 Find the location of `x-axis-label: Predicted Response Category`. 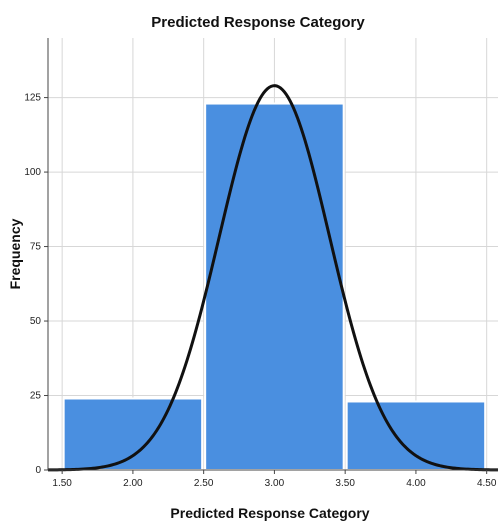

x-axis-label: Predicted Response Category is located at coordinates (269, 513).